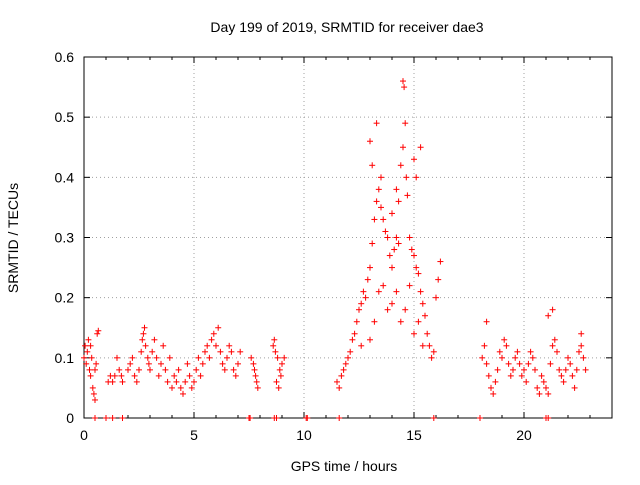 The image size is (640, 485). What do you see at coordinates (70, 418) in the screenshot?
I see `y-tick-label: 0` at bounding box center [70, 418].